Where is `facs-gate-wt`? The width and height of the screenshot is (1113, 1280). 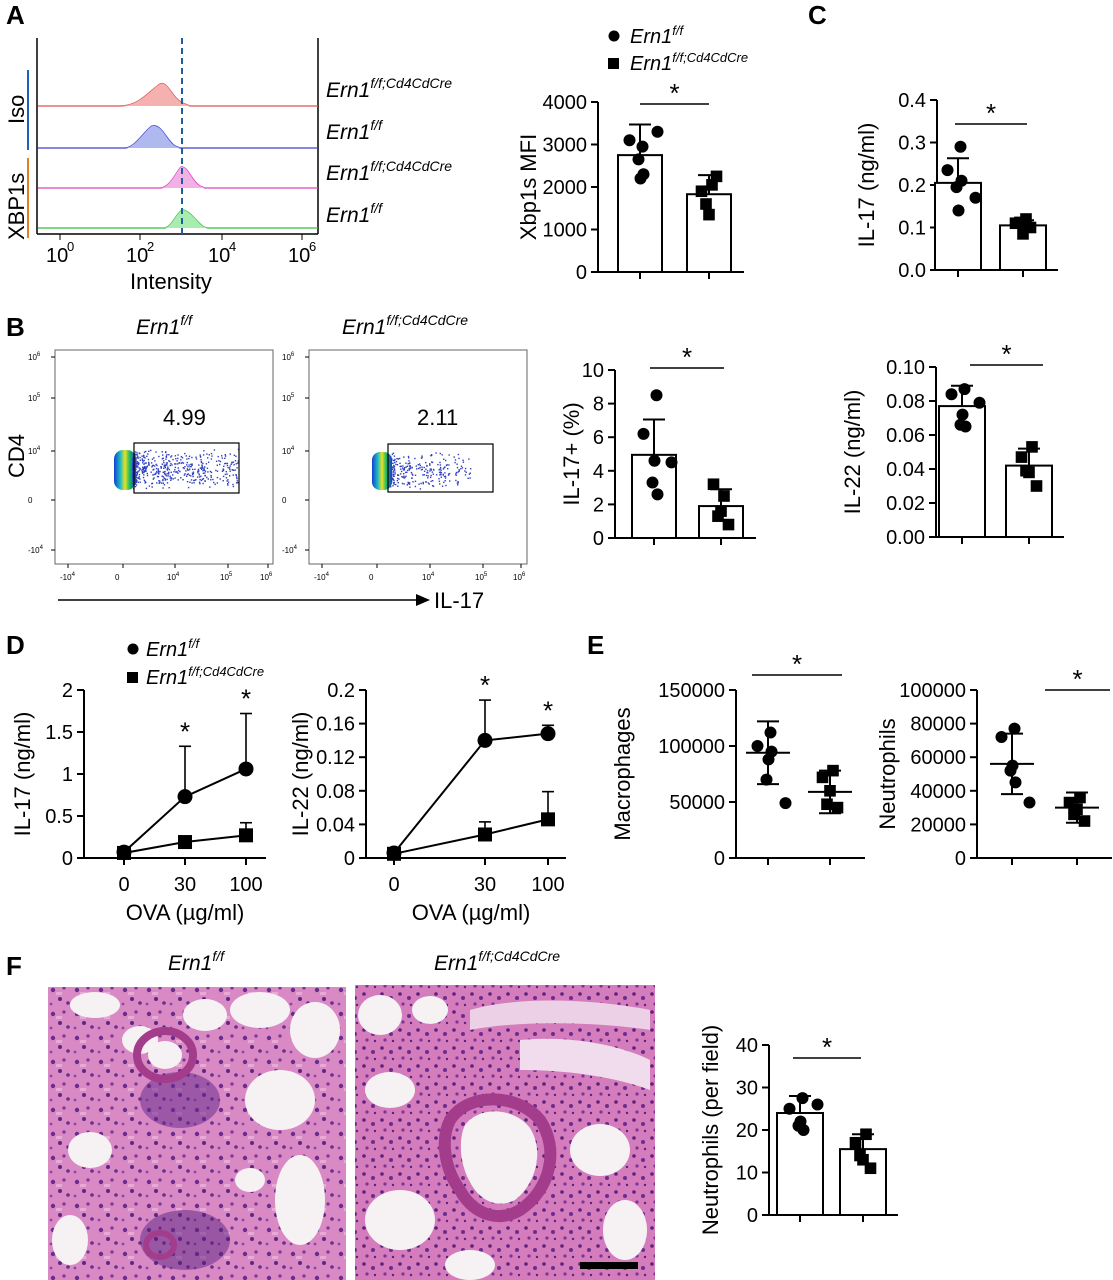
facs-gate-wt is located at coordinates (186, 468).